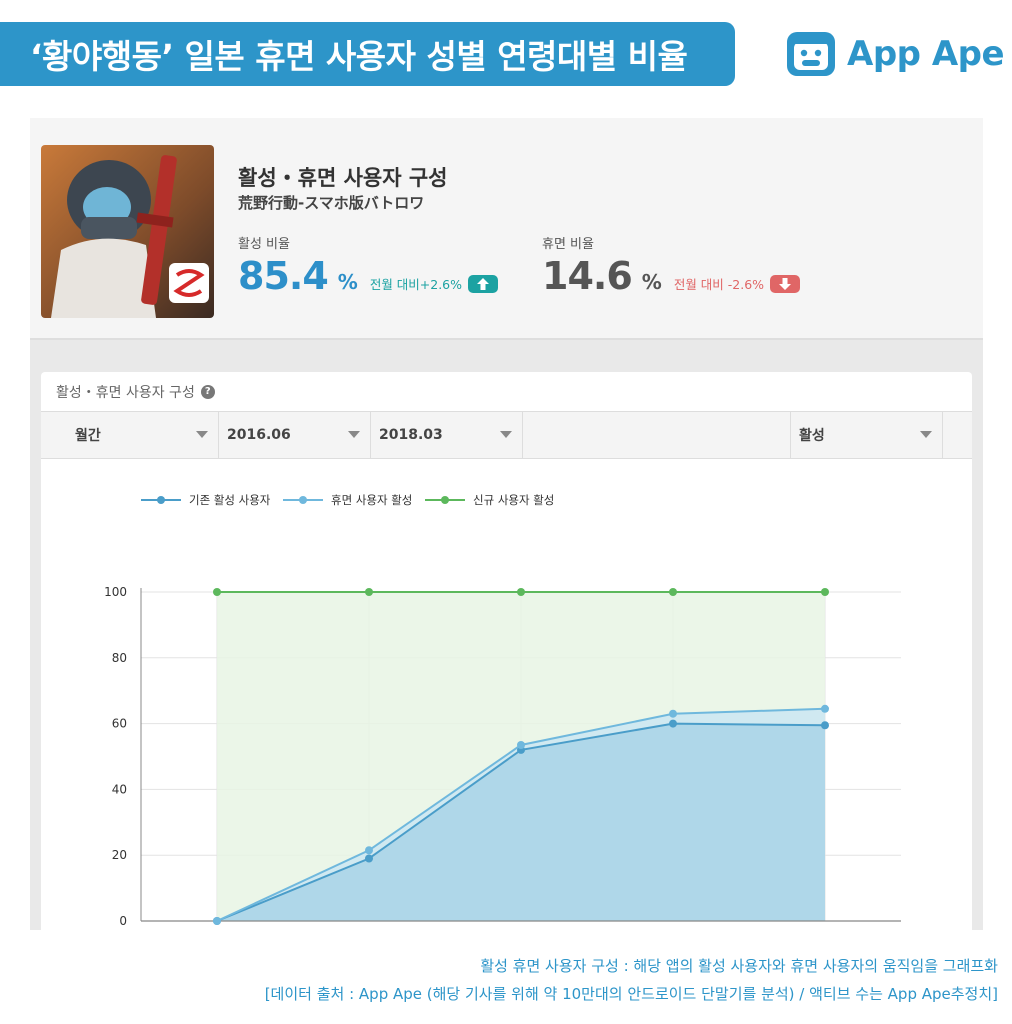 This screenshot has width=1012, height=1024. What do you see at coordinates (125, 392) in the screenshot?
I see `chart-card-title: 활성・휴면 사용자 구성` at bounding box center [125, 392].